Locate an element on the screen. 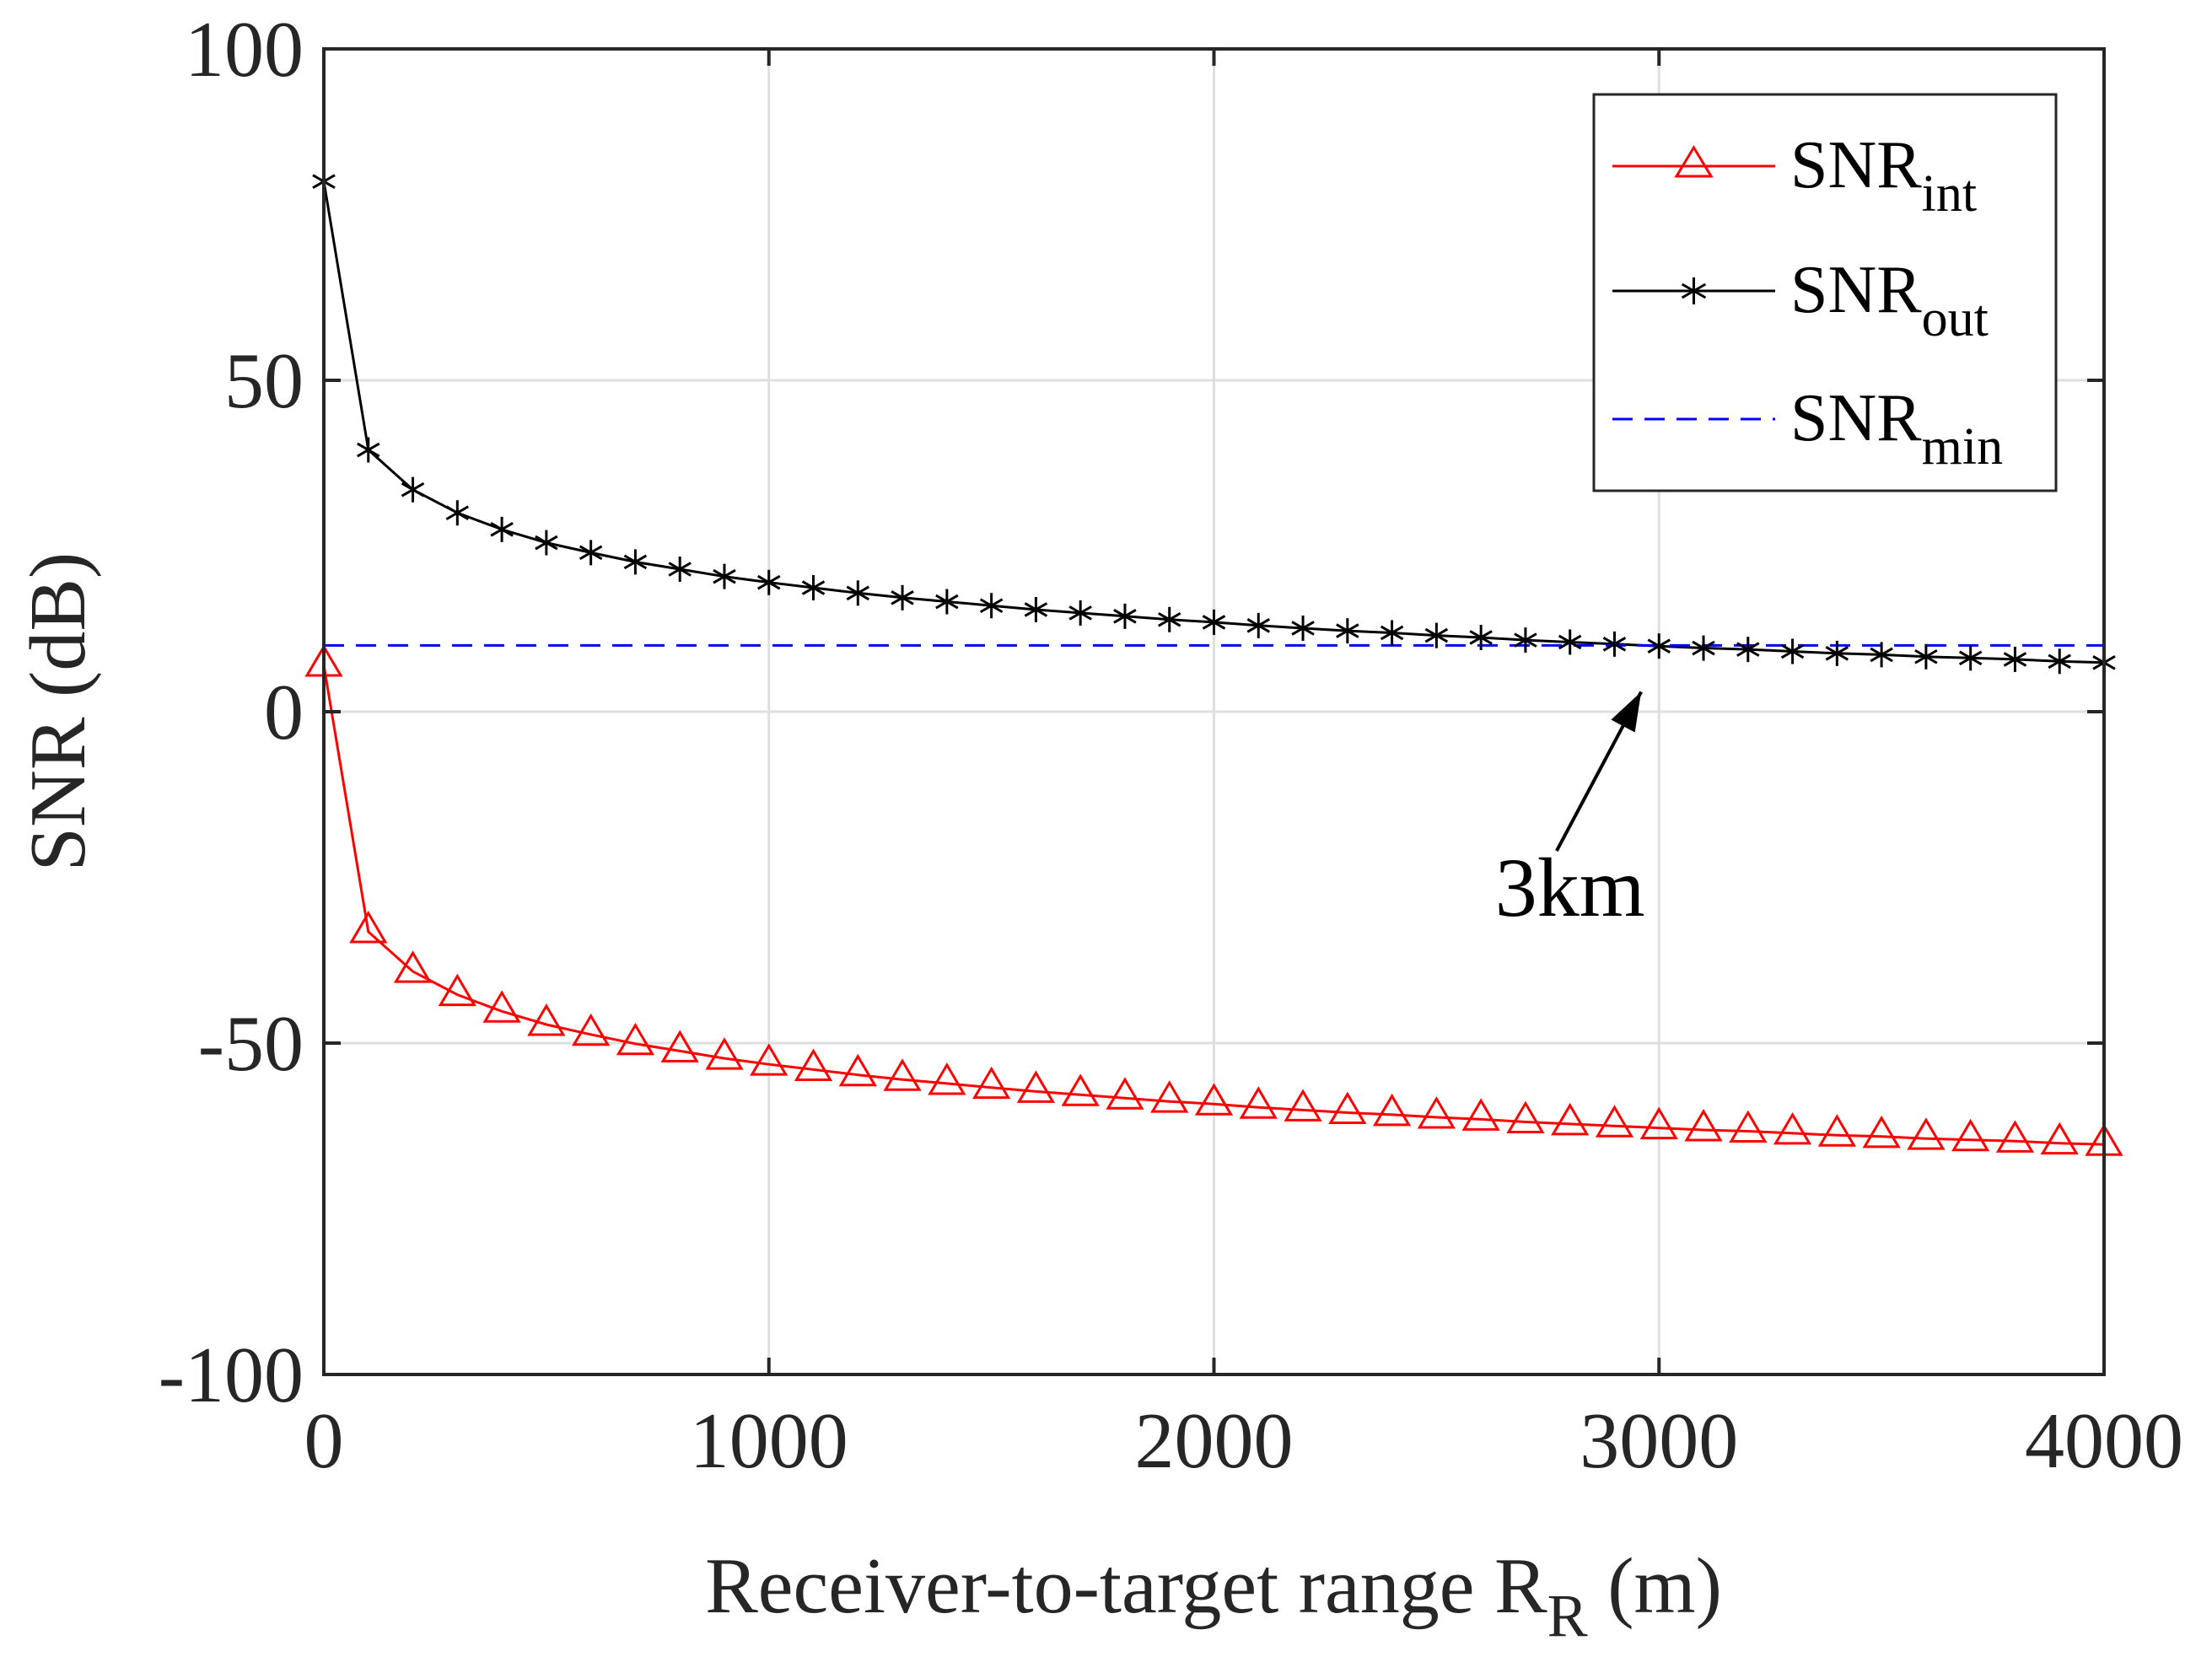  legend: SNRint SNRout SNRmin is located at coordinates (1825, 292).